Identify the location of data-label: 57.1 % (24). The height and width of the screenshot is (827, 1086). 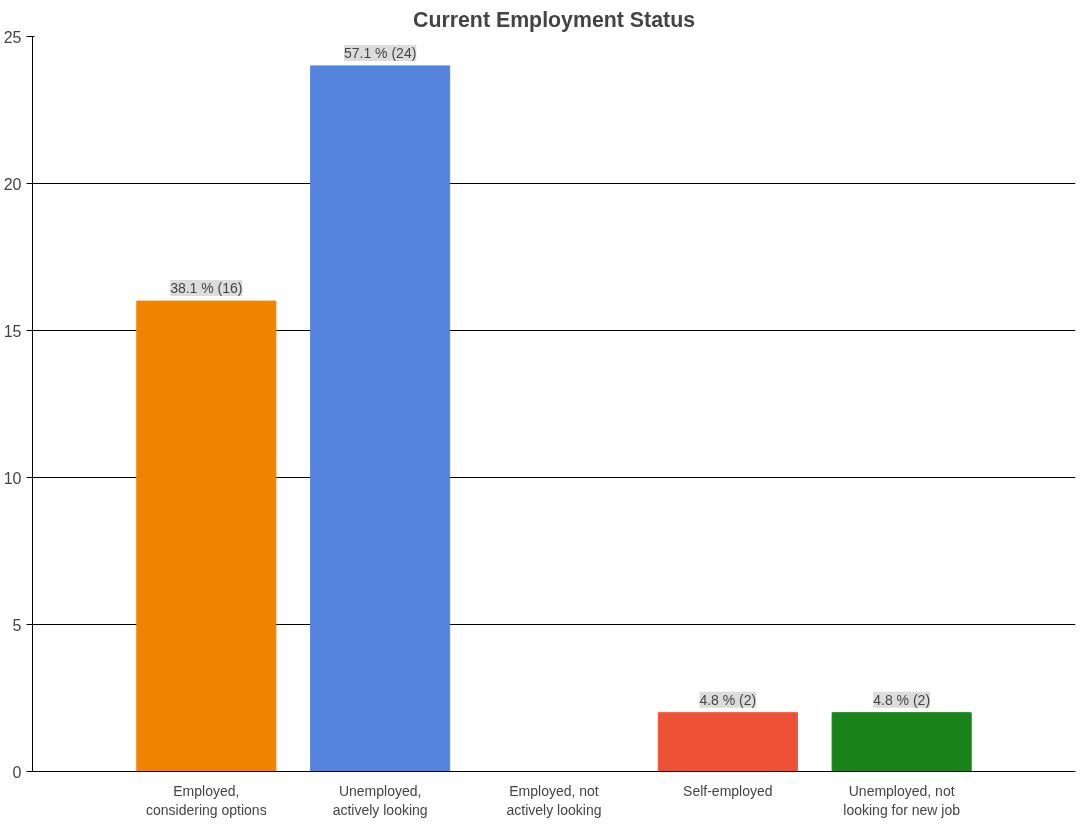
(380, 52).